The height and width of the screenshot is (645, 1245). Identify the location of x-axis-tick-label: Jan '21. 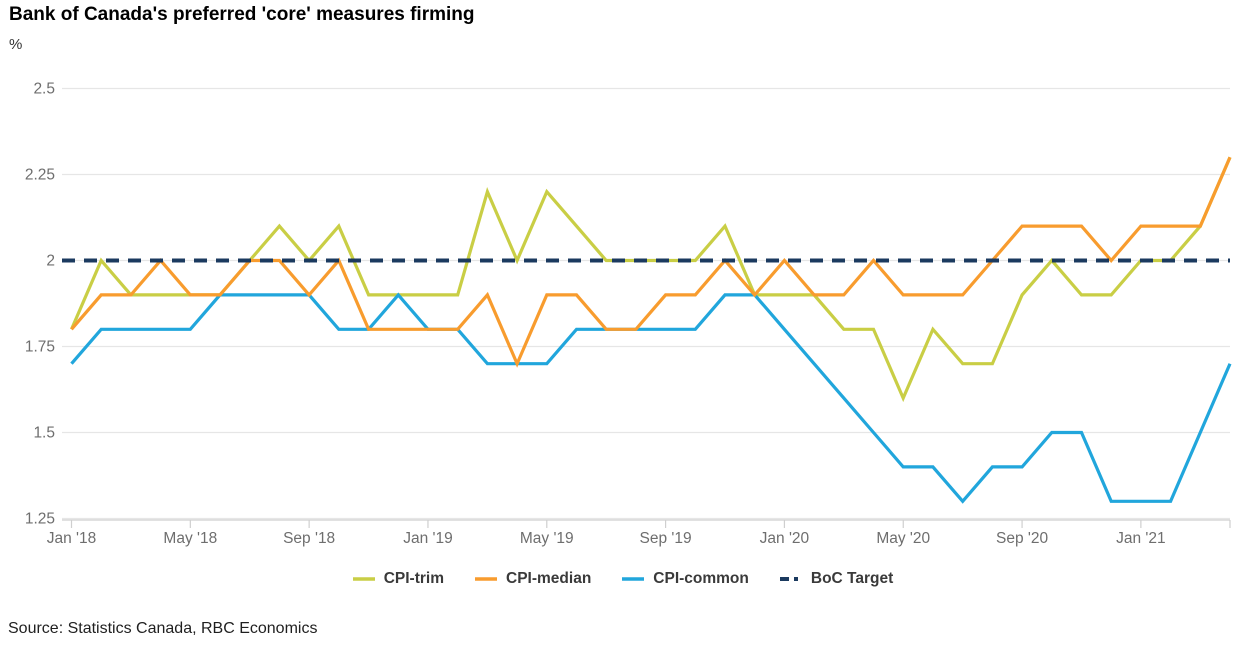
(1141, 538).